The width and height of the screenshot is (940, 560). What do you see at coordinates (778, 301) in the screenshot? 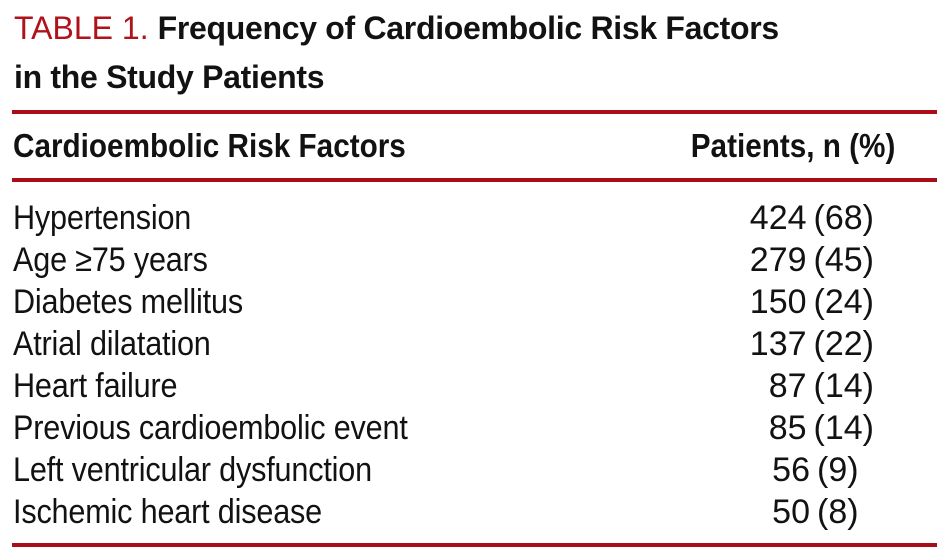
I see `patient-count: 150` at bounding box center [778, 301].